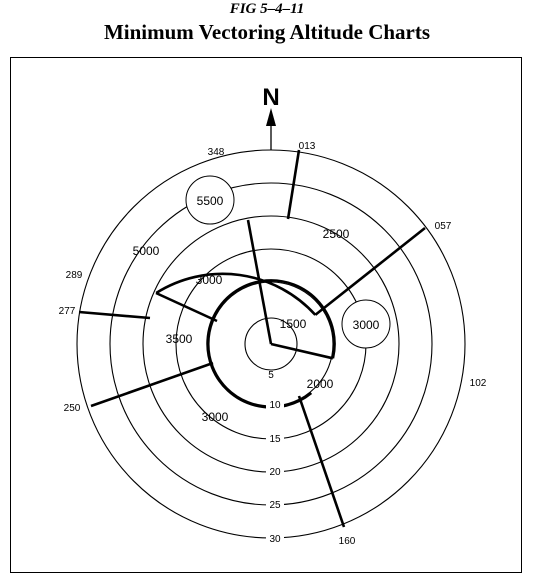 This screenshot has width=534, height=581. I want to click on bearing-label-160: 160, so click(347, 541).